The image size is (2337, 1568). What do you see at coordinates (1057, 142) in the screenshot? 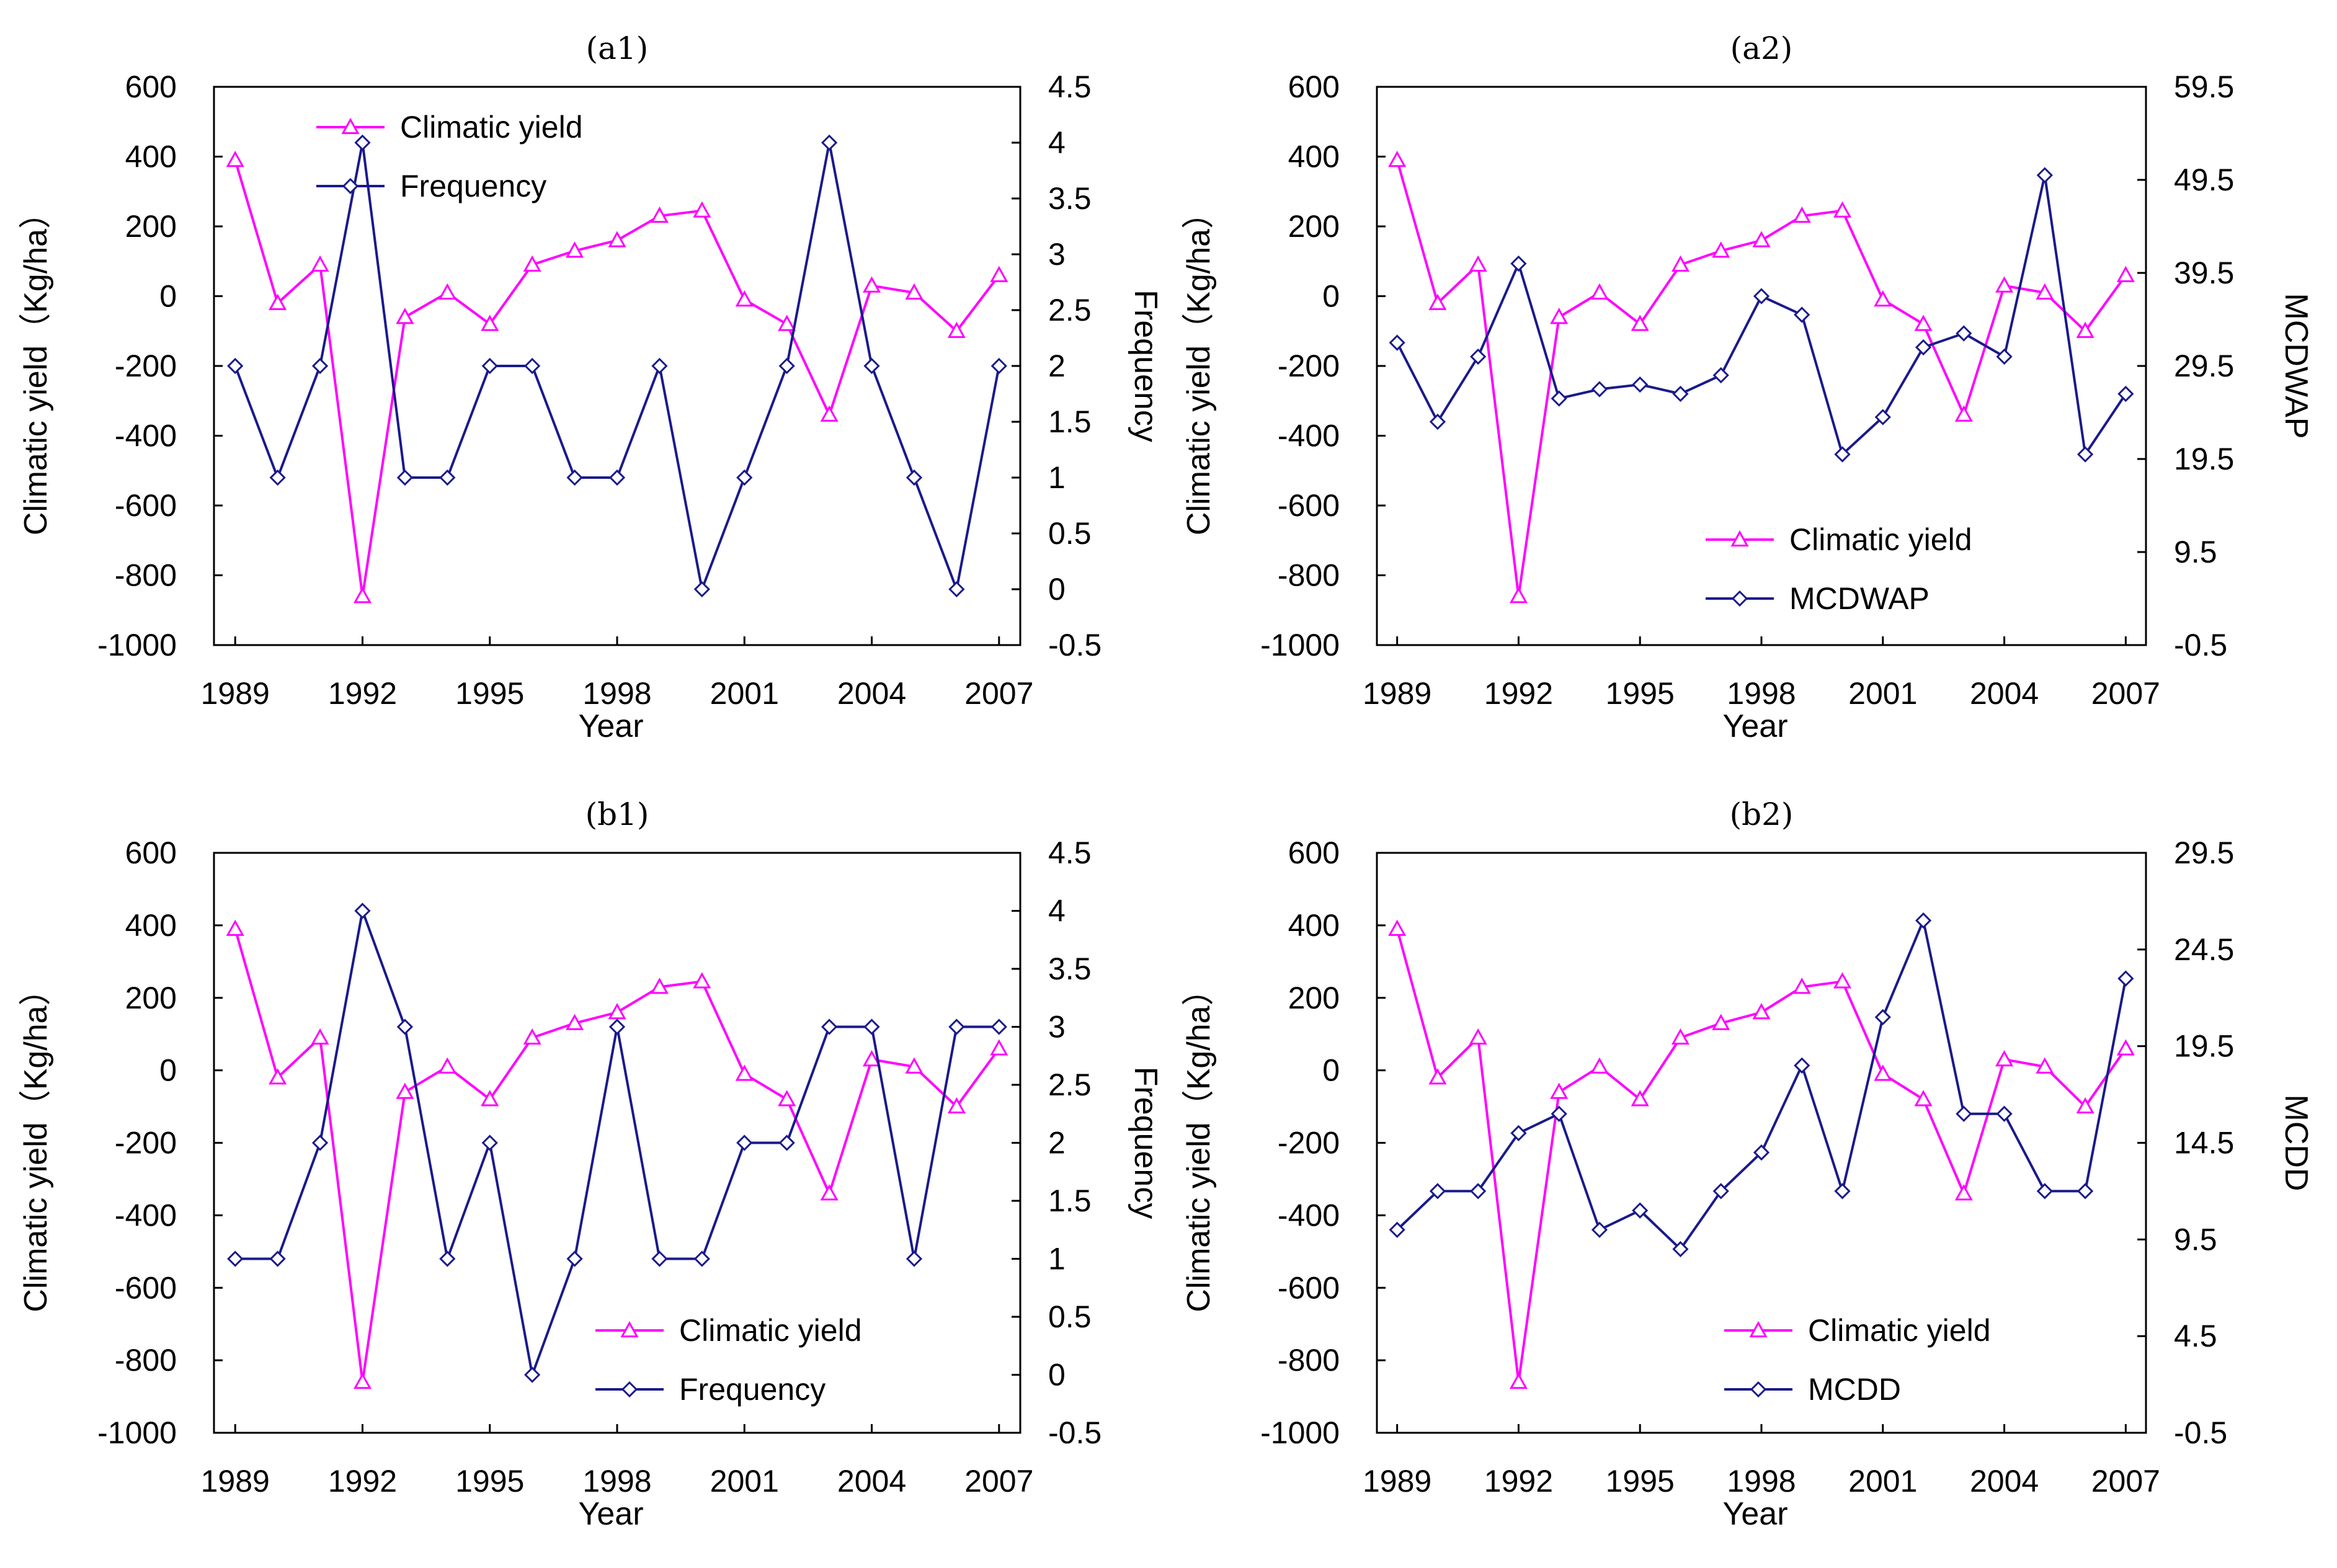
I see `y2-tick-label: 4` at bounding box center [1057, 142].